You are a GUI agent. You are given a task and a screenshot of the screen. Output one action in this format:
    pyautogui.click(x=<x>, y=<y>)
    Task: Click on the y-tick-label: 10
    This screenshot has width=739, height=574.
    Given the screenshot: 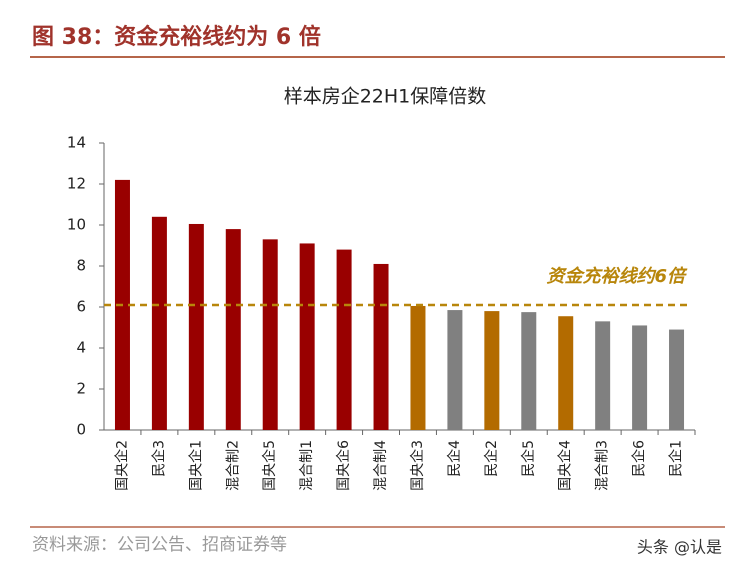 What is the action you would take?
    pyautogui.click(x=76, y=225)
    